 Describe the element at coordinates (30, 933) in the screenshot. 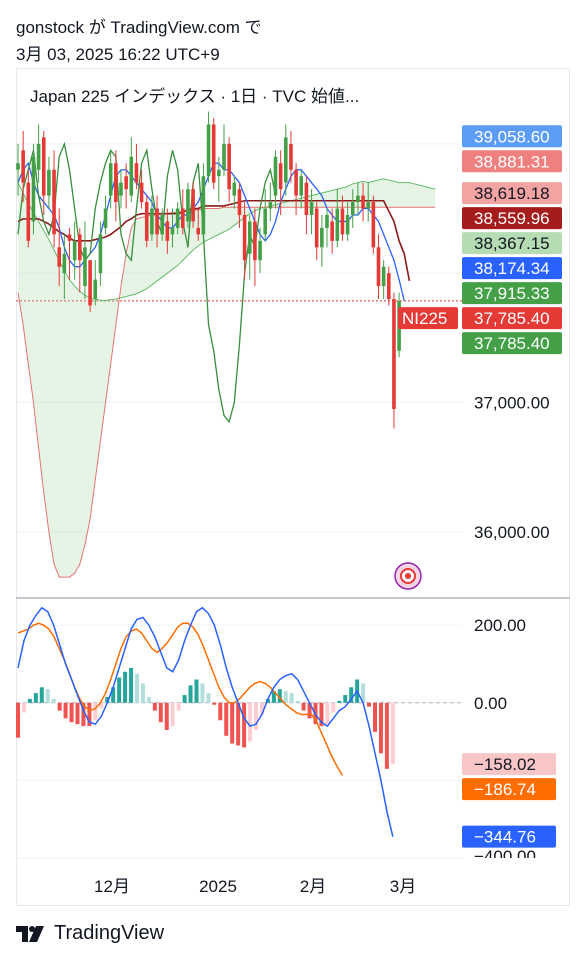

I see `tradingview-logo-icon` at that location.